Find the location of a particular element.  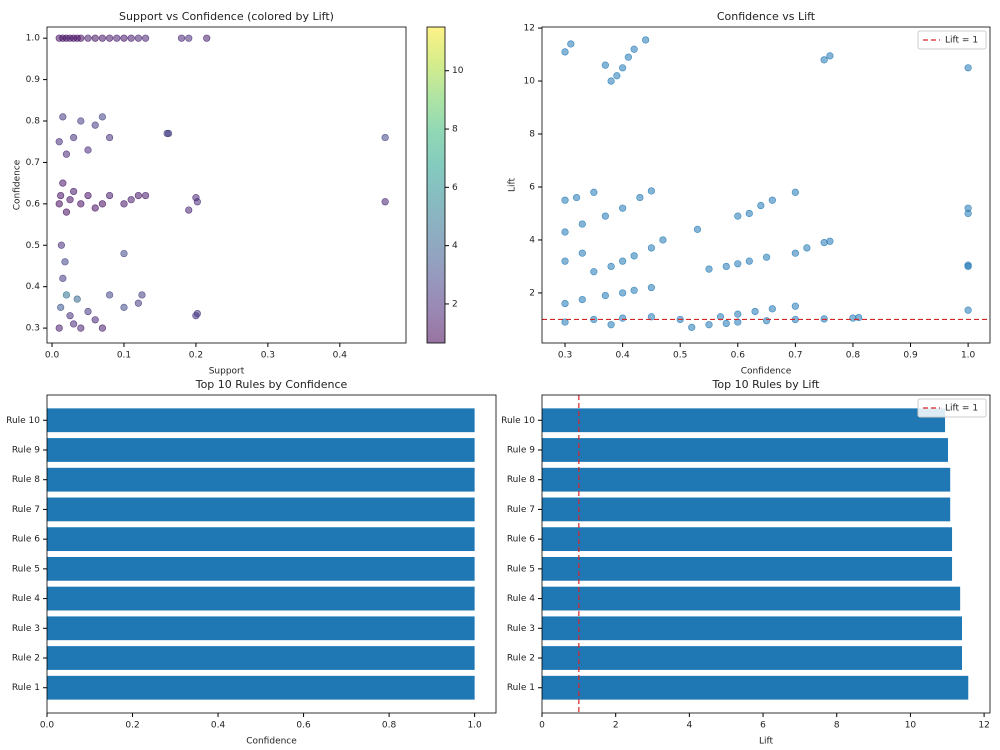

legend-label: Lift = 1 is located at coordinates (961, 41).